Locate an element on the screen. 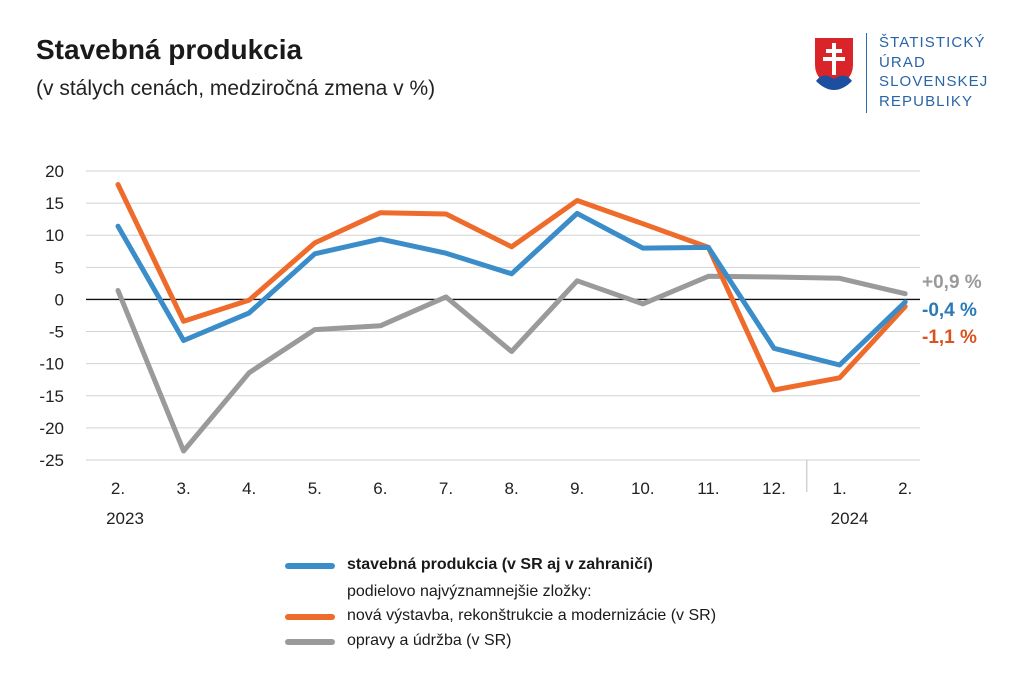  y-tick-label: 20 is located at coordinates (54, 171).